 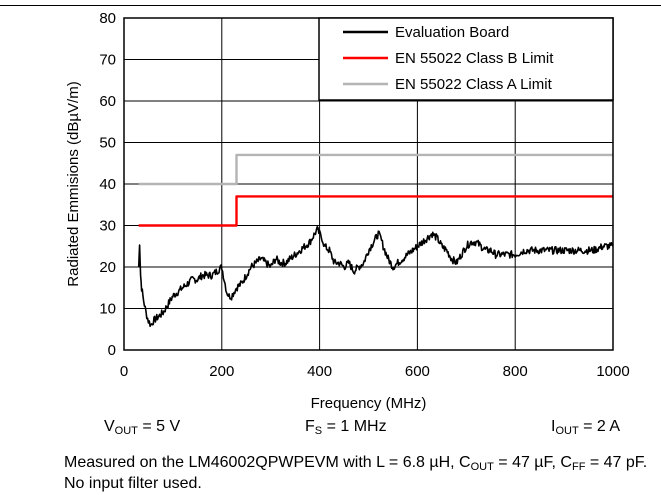 I want to click on x-tick-label: 200, so click(x=221, y=371).